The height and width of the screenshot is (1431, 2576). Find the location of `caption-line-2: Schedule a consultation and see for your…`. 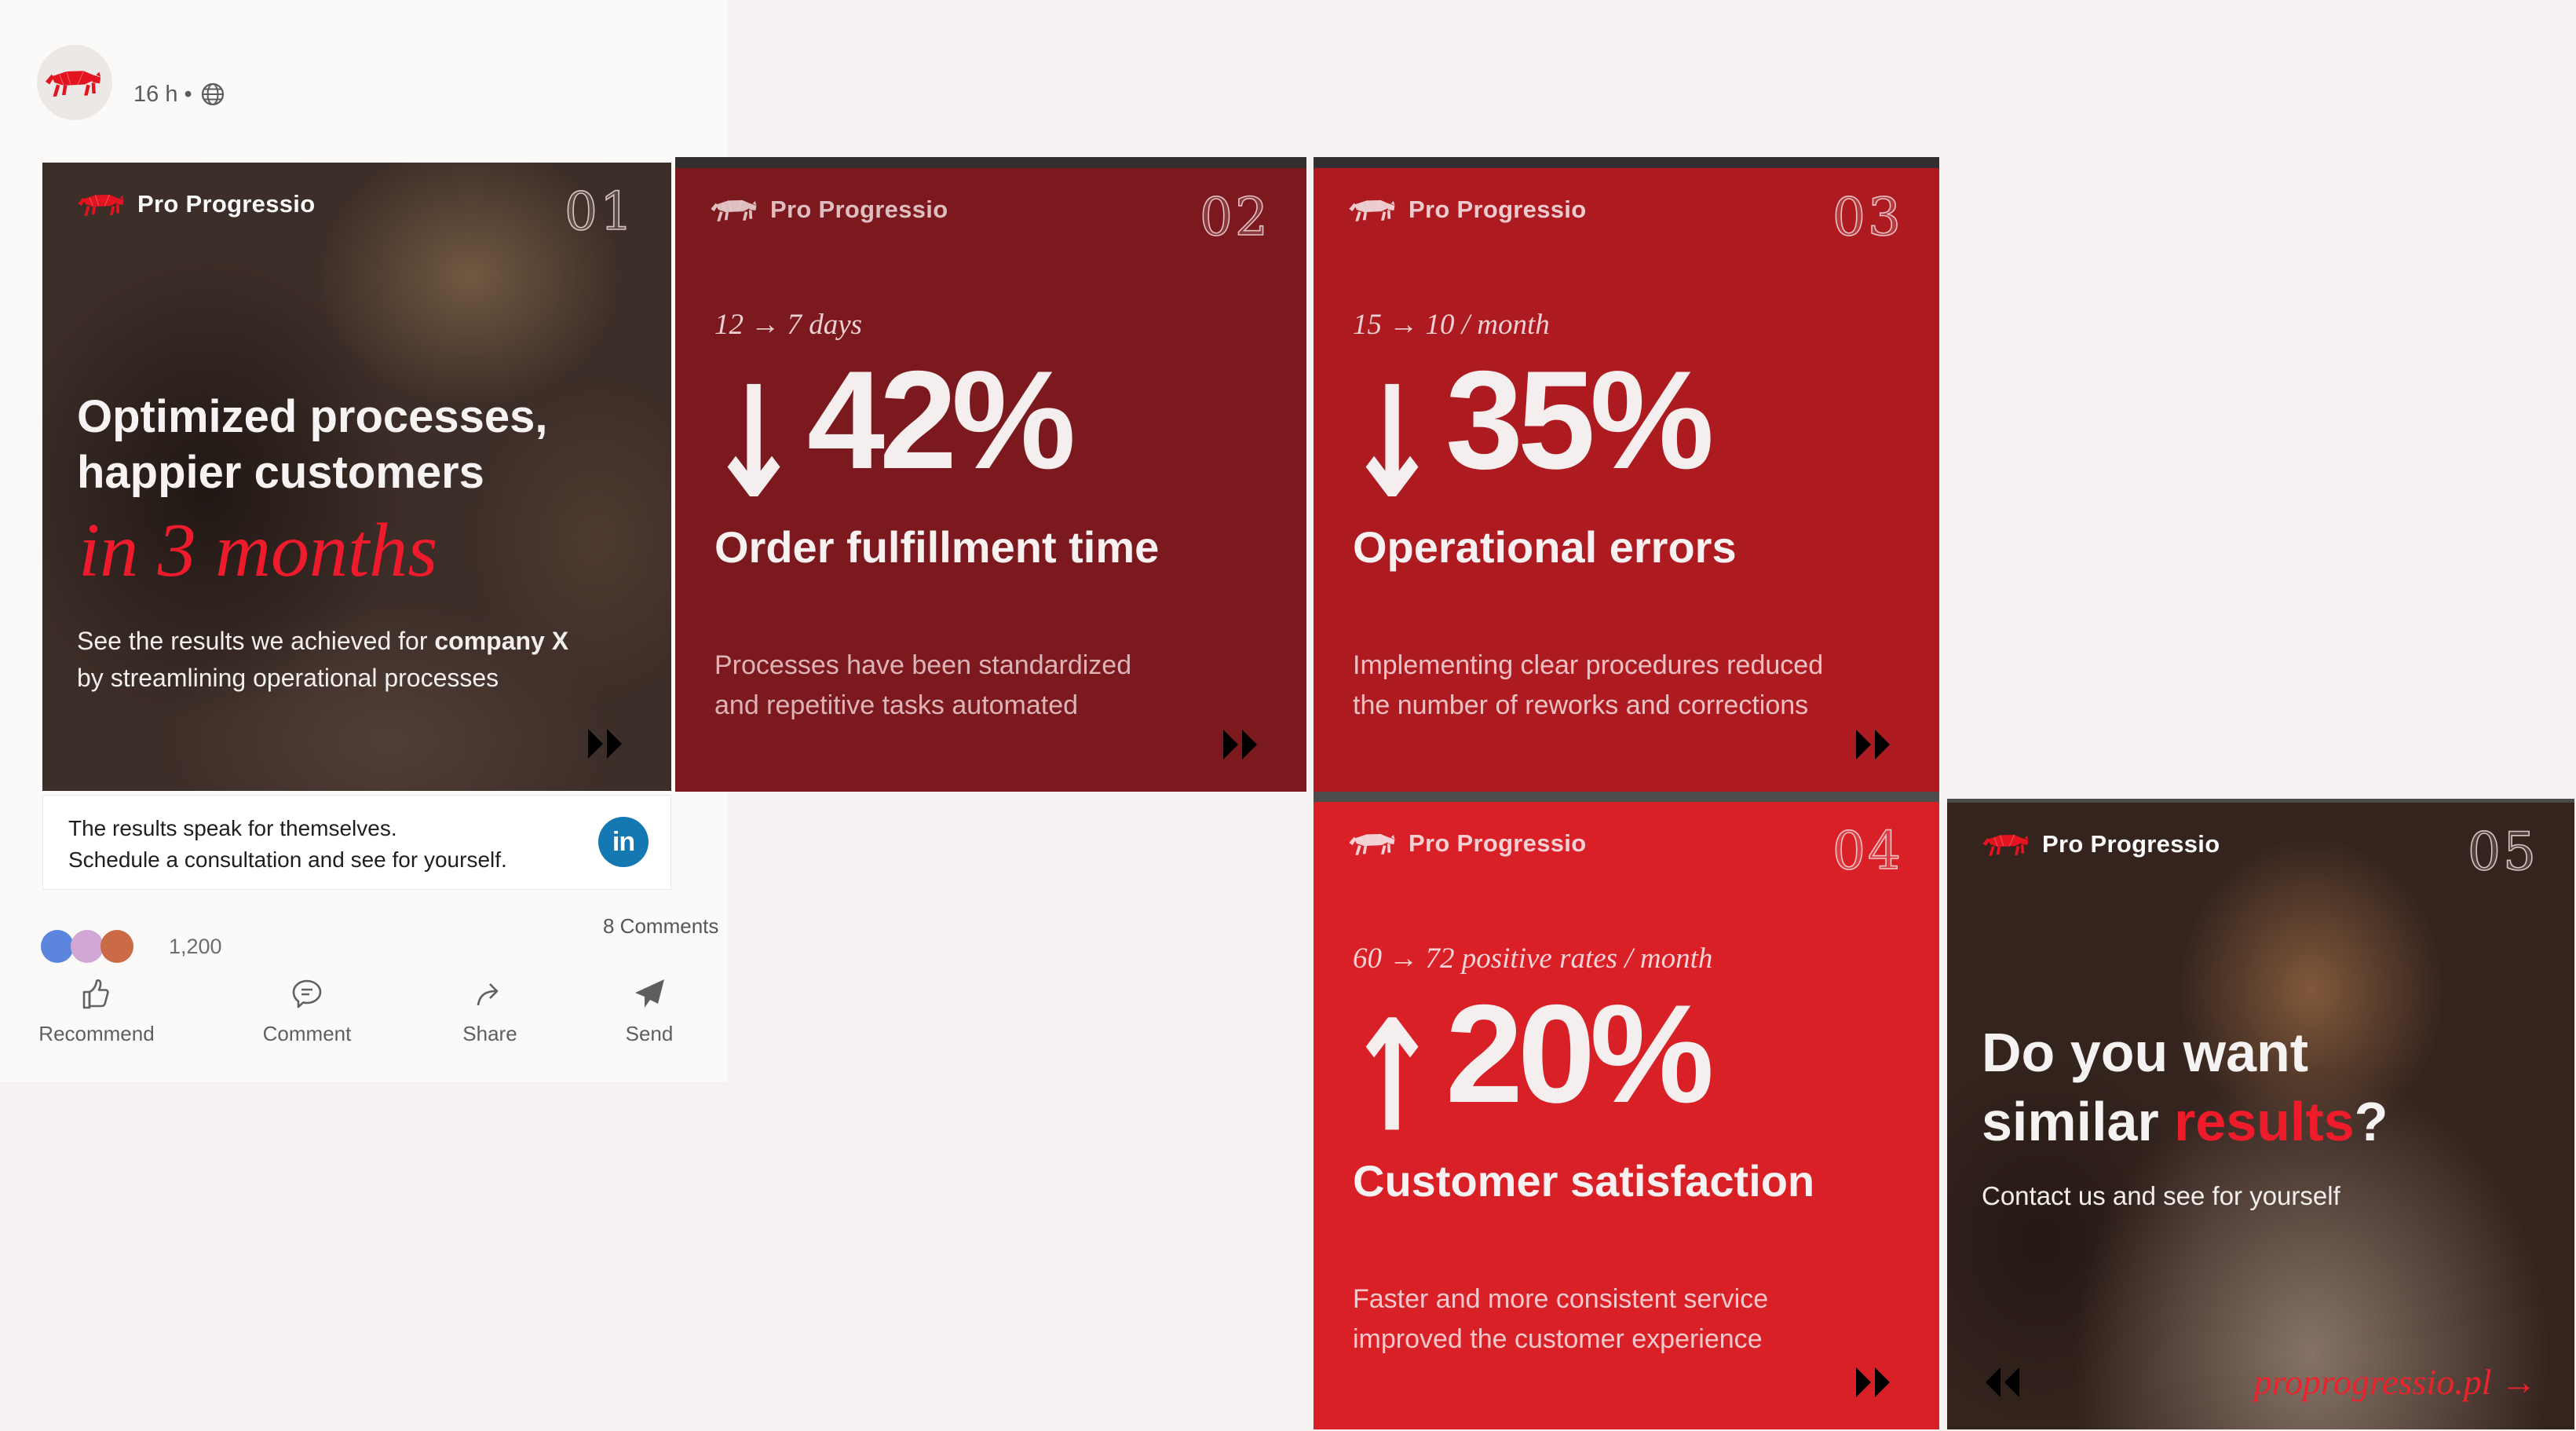

caption-line-2: Schedule a consultation and see for your… is located at coordinates (287, 859).